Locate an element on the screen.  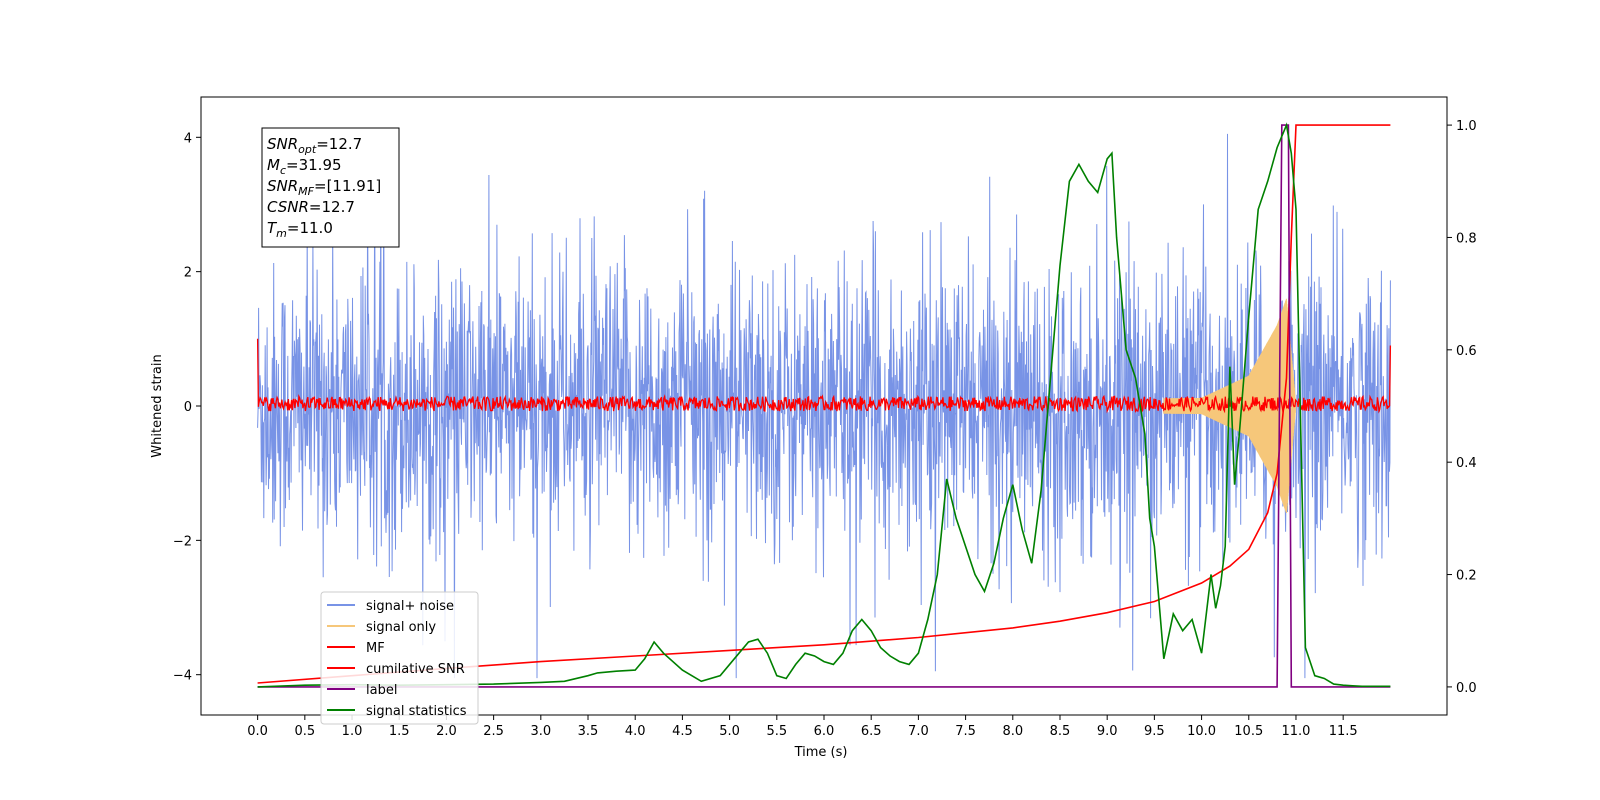
x-tick-label: 7.5 is located at coordinates (965, 731).